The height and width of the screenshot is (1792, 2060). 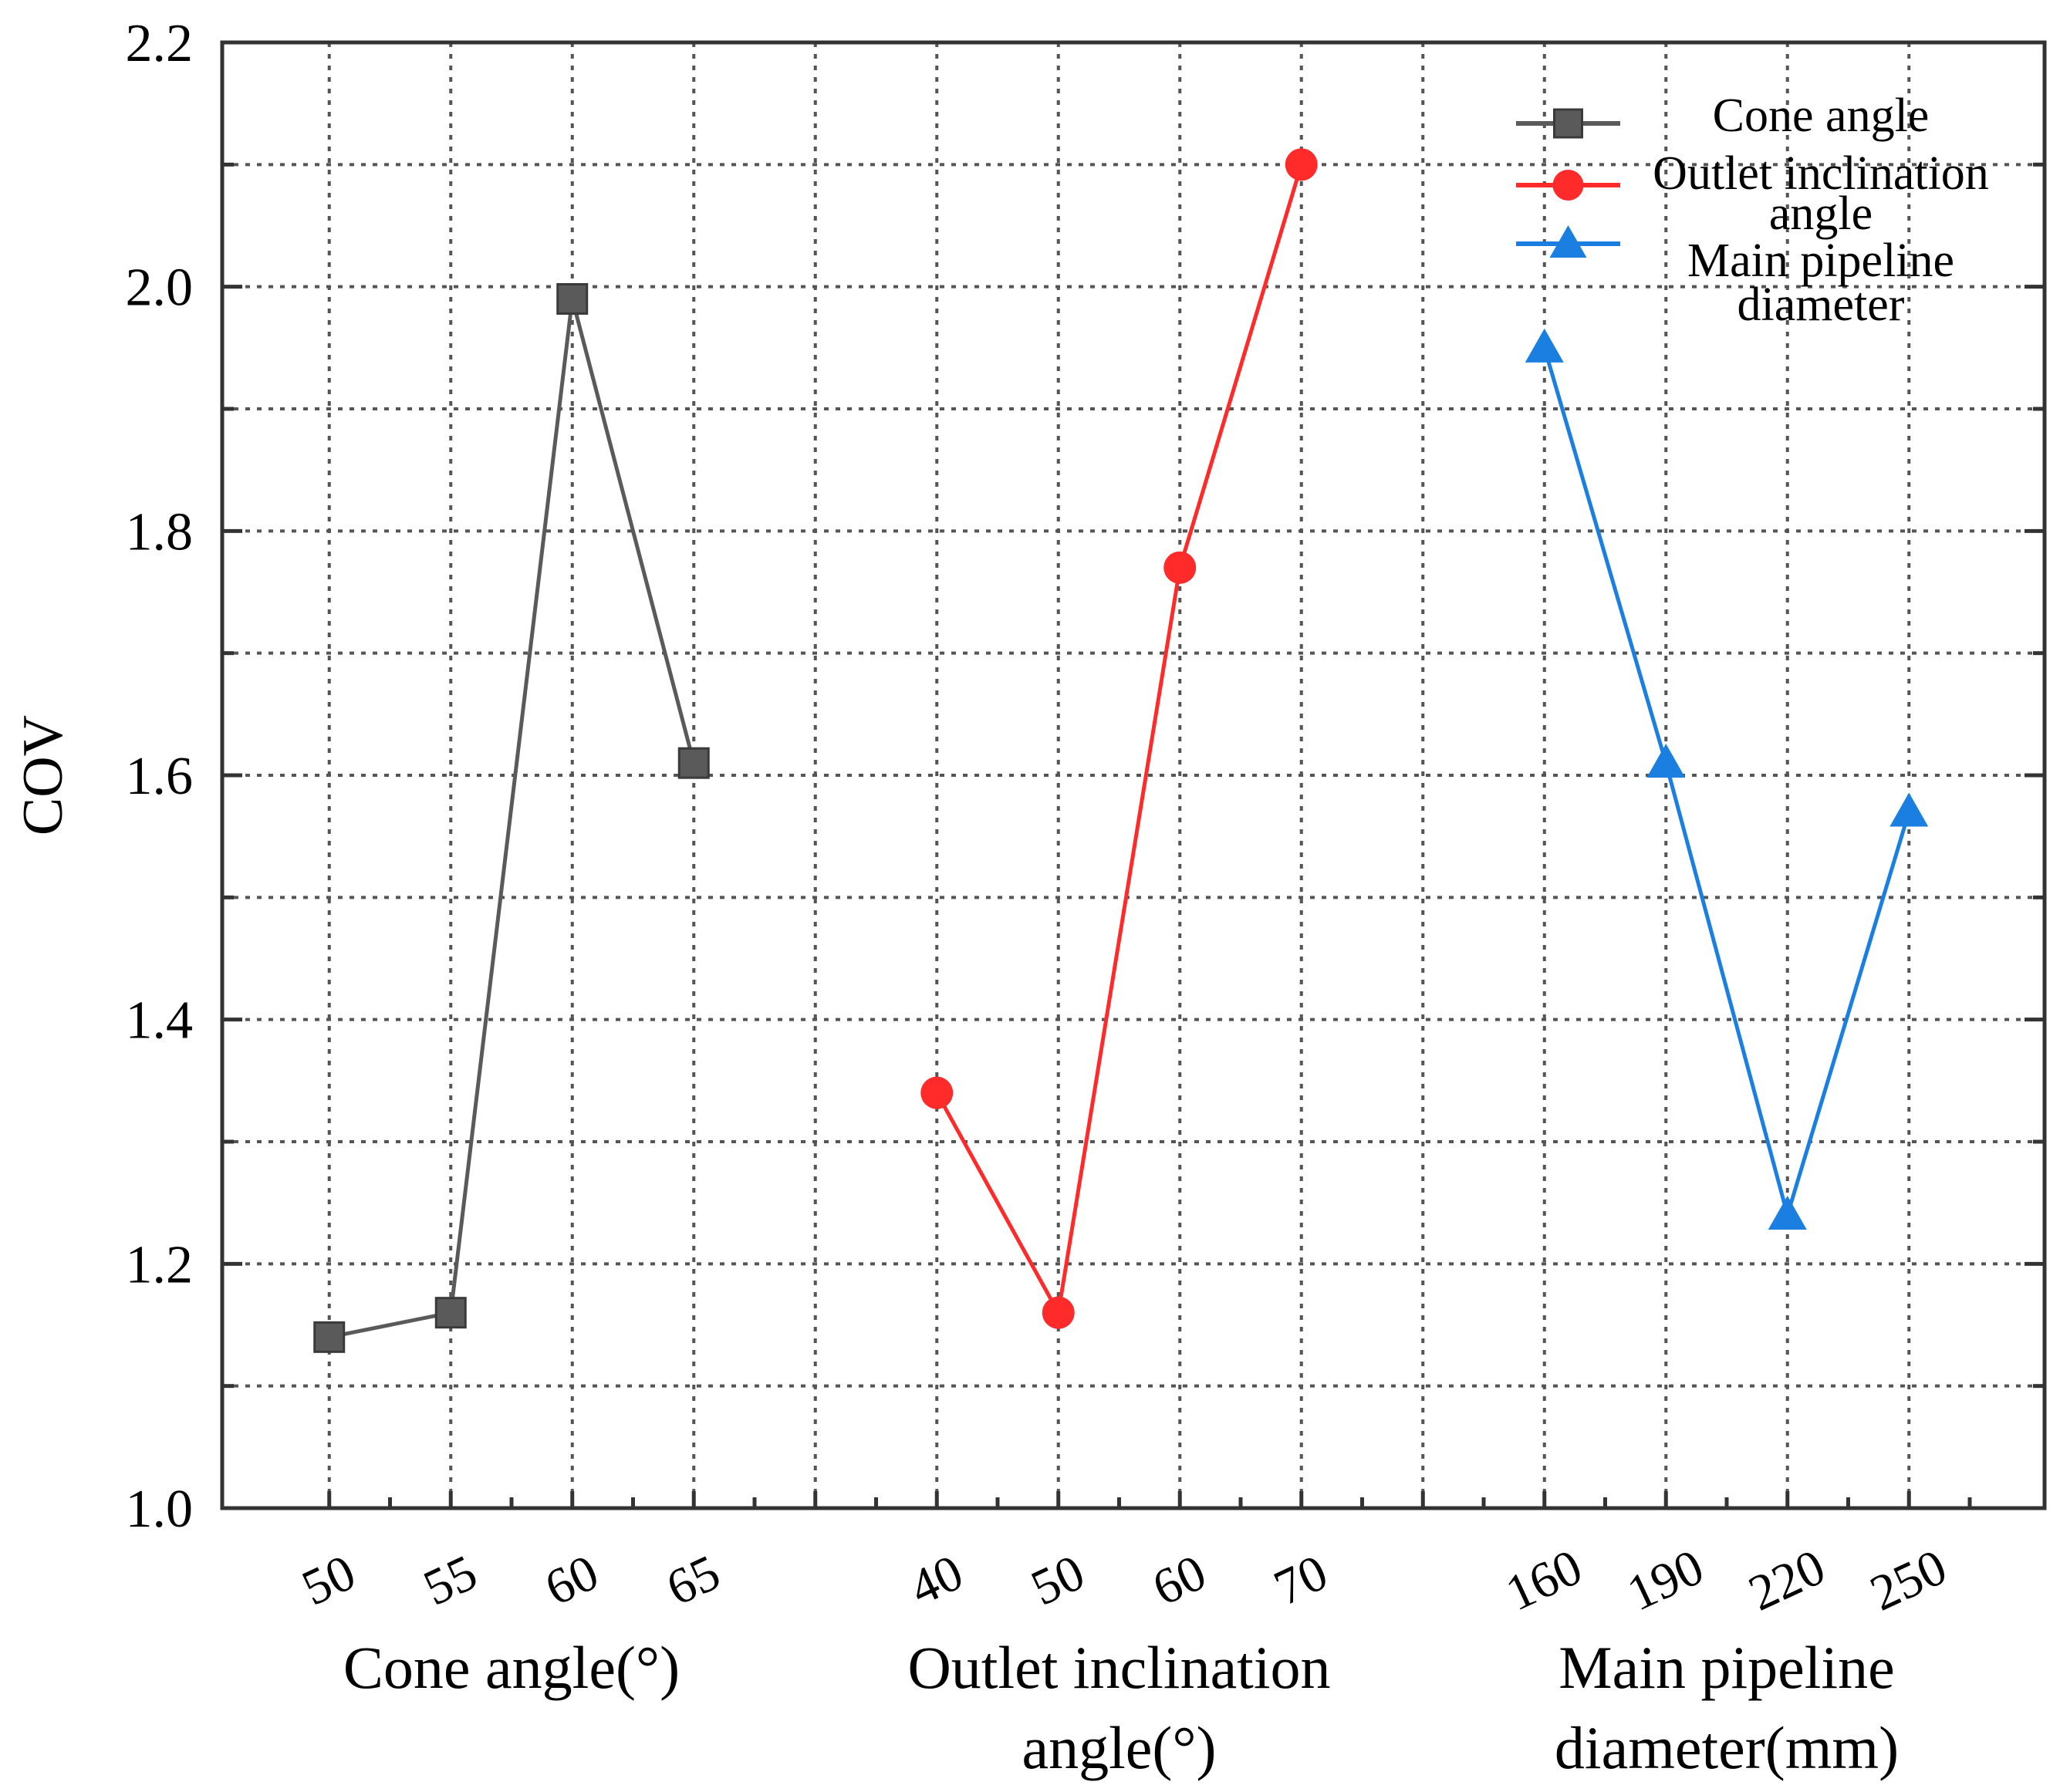 I want to click on y-axis-tick-labels: 1.0 1.2 1.4 1.6 1.8 2.0 2.2, so click(x=160, y=776).